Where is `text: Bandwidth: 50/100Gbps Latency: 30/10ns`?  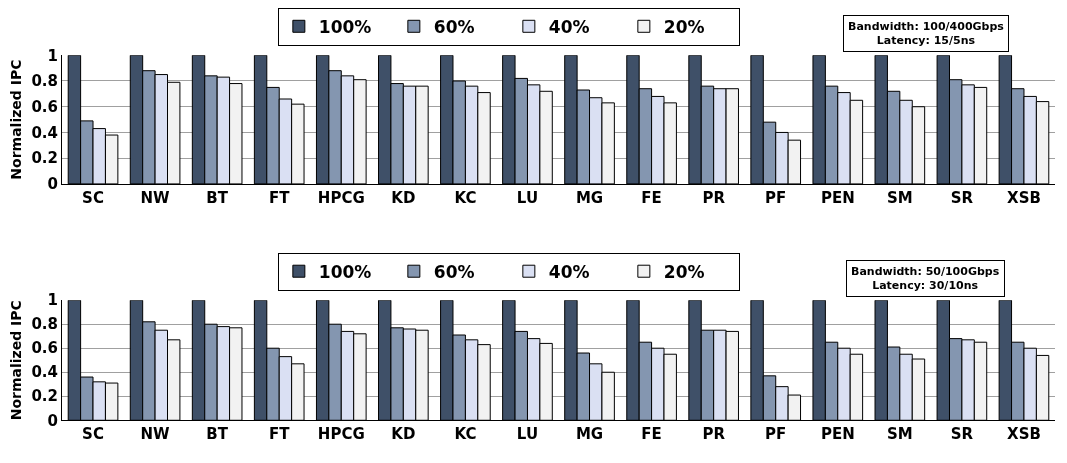
text: Bandwidth: 50/100Gbps Latency: 30/10ns is located at coordinates (925, 279).